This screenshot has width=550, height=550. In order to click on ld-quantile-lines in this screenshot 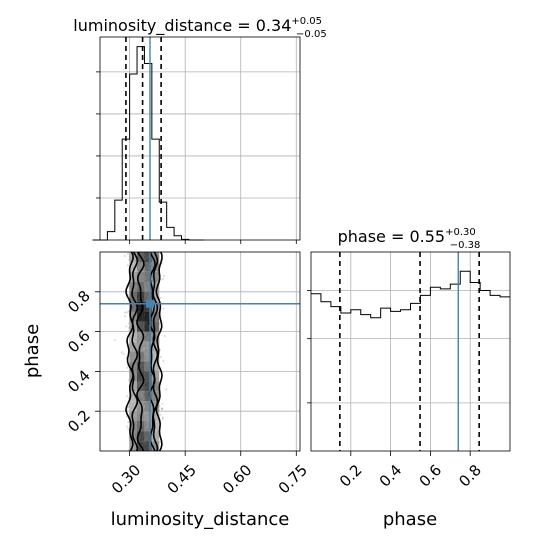, I will do `click(143, 138)`.